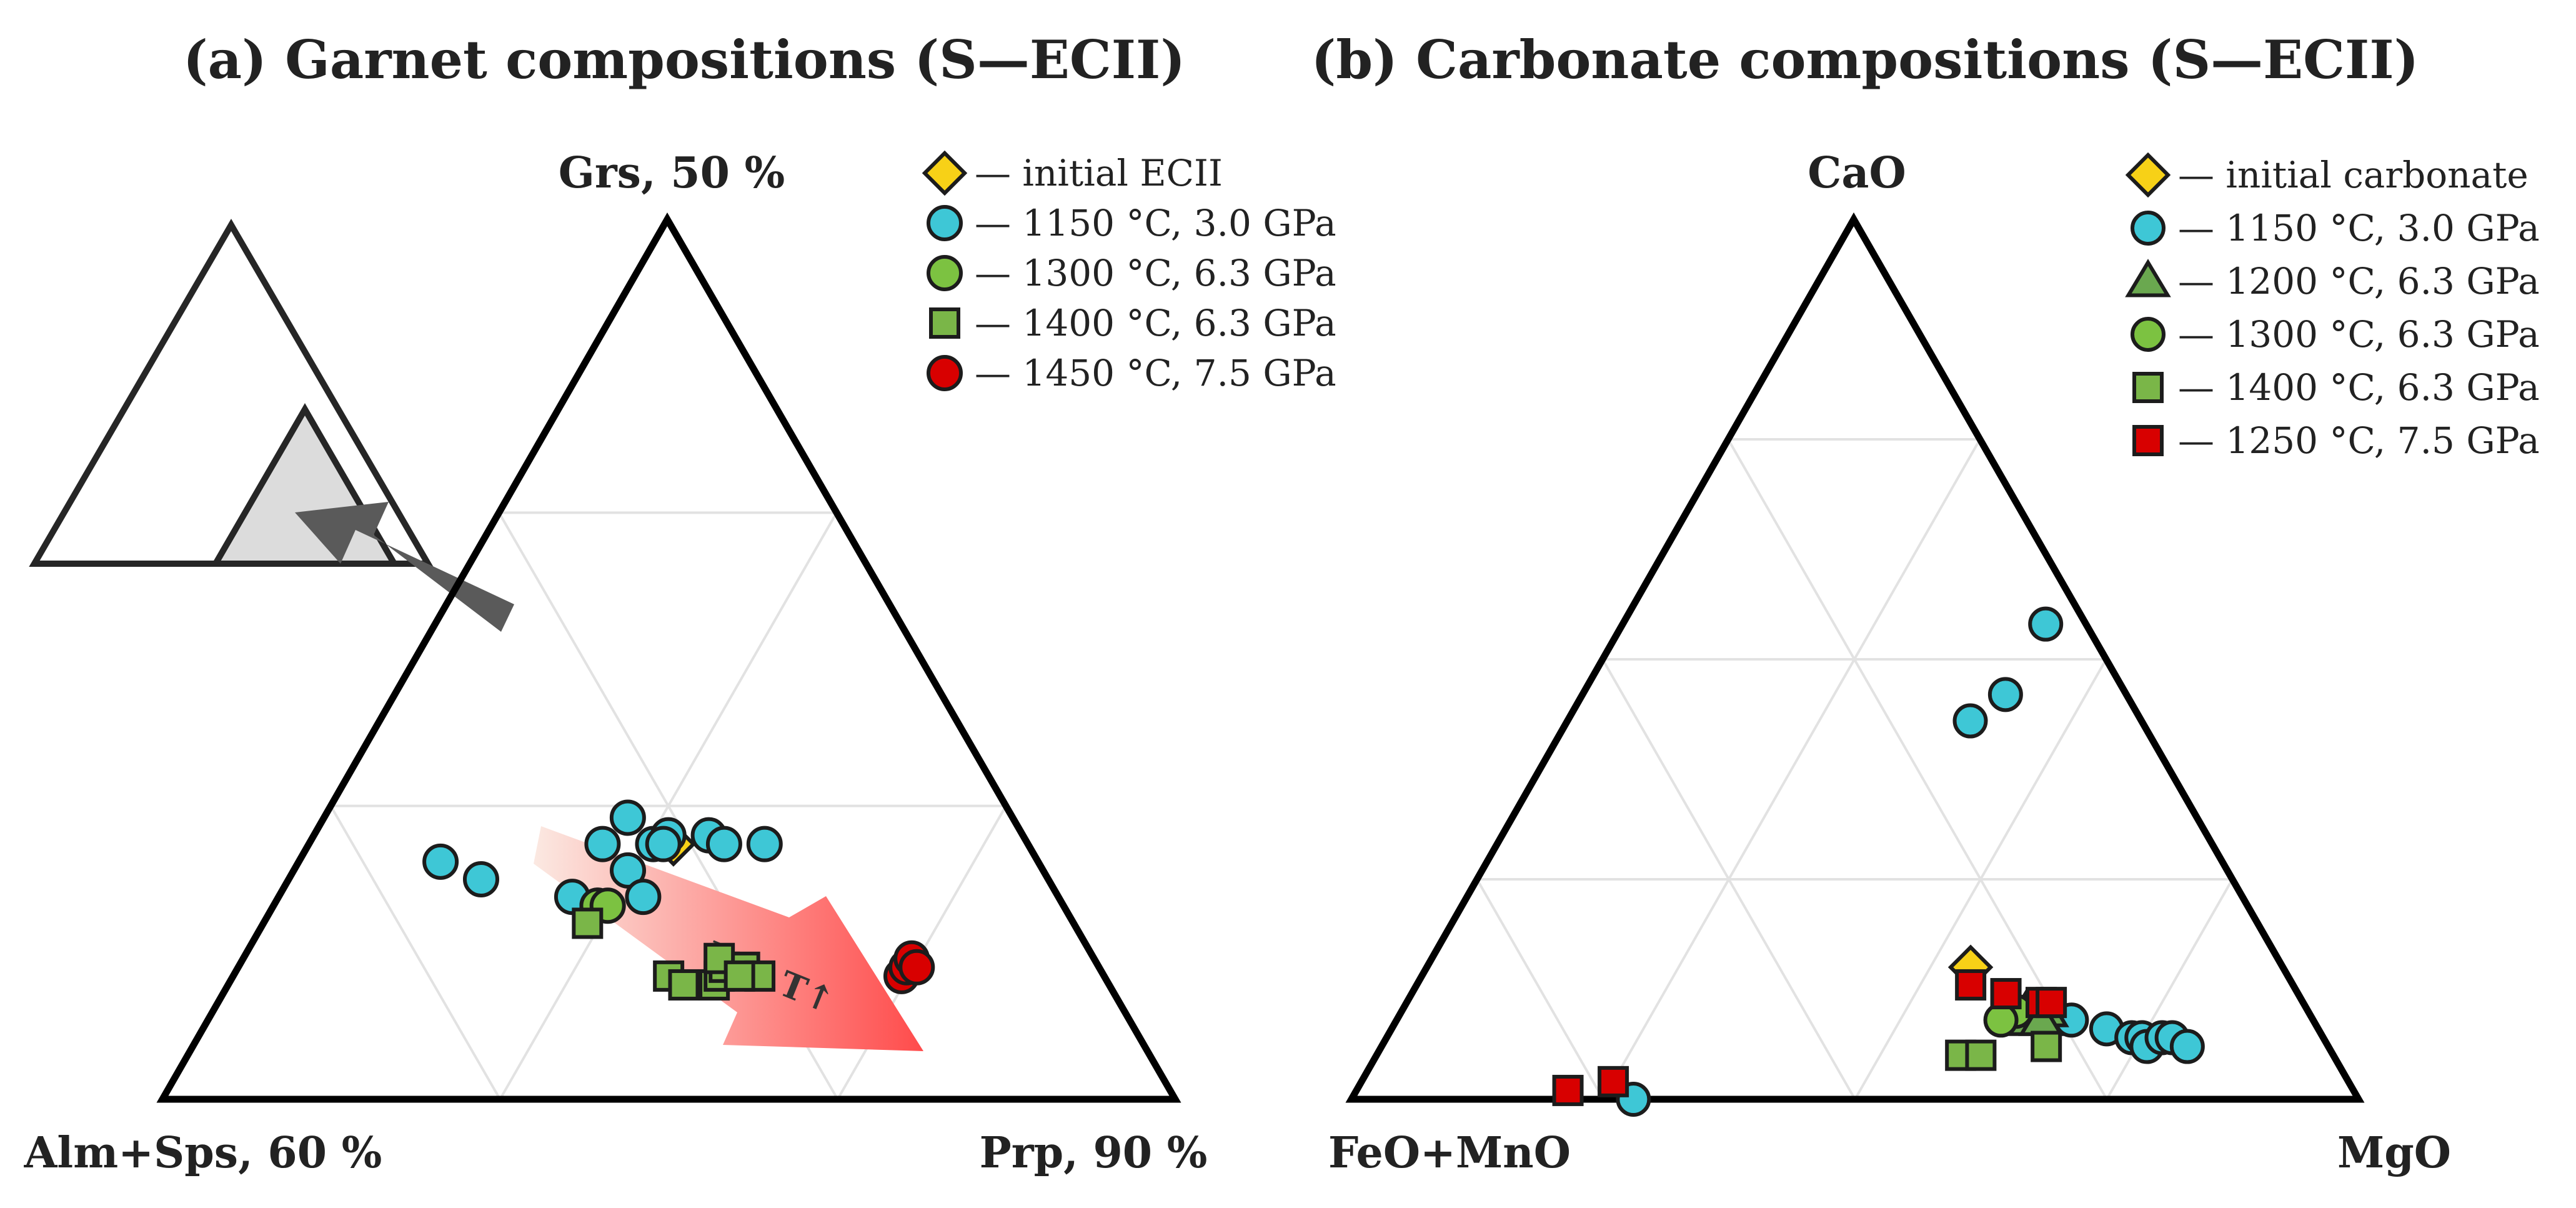 This screenshot has width=2576, height=1208. I want to click on legend-label: — 1450 °C, 7.5 GPa, so click(1155, 373).